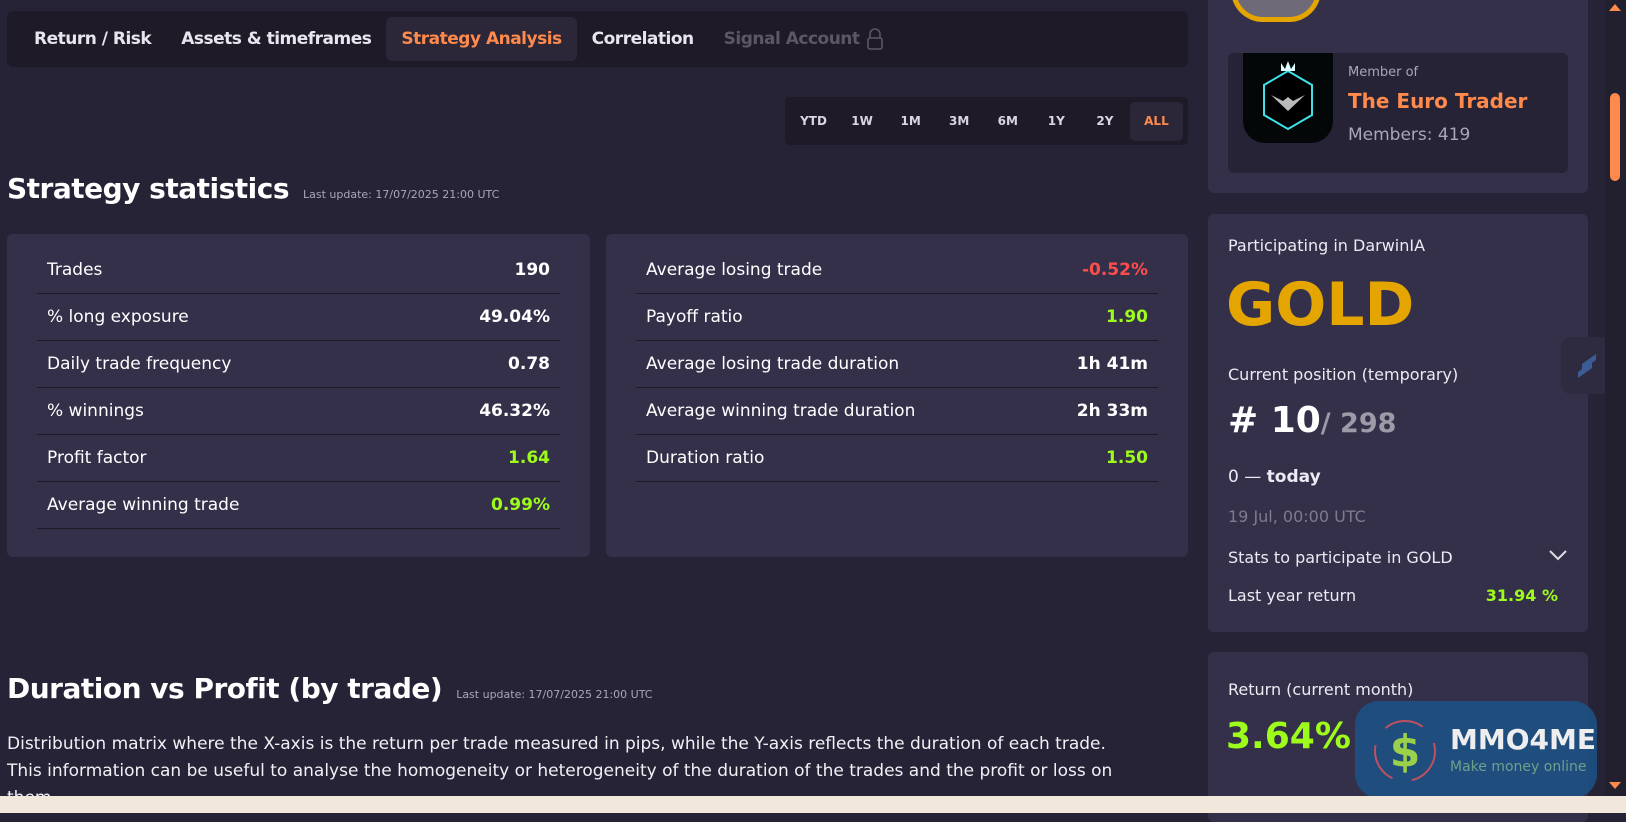 The width and height of the screenshot is (1626, 822). Describe the element at coordinates (1615, 785) in the screenshot. I see `scroll-down-icon` at that location.